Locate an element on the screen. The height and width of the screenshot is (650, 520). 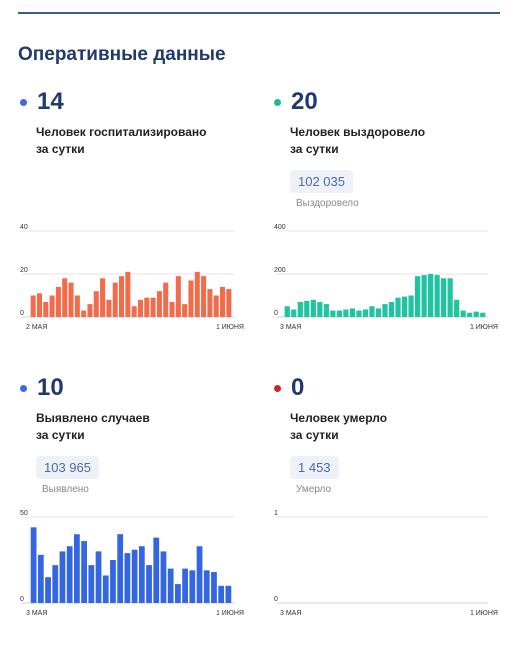
page-title: Оперативные данные is located at coordinates (122, 54).